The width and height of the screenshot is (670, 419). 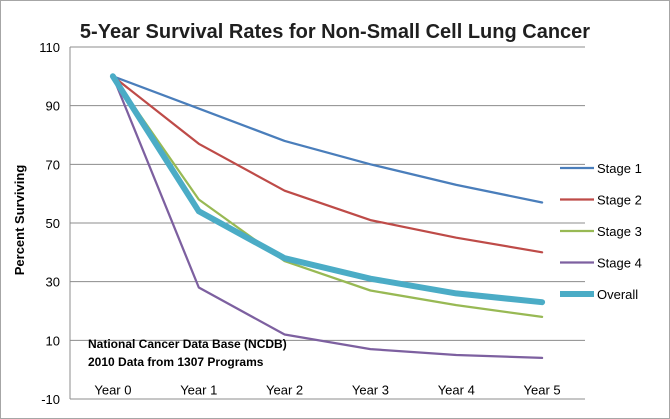 What do you see at coordinates (53, 282) in the screenshot?
I see `y-tick-label: 30` at bounding box center [53, 282].